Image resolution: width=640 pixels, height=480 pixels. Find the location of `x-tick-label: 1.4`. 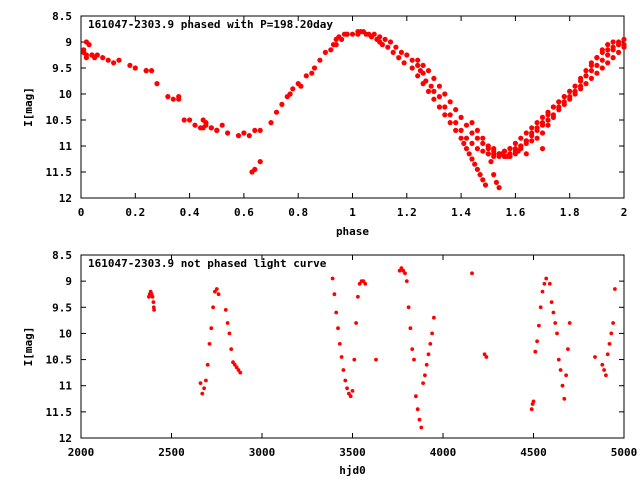

x-tick-label: 1.4 is located at coordinates (461, 212).